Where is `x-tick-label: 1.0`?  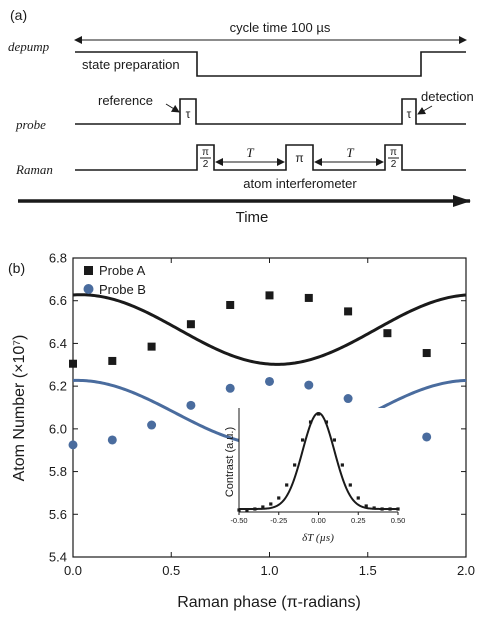
x-tick-label: 1.0 is located at coordinates (269, 570).